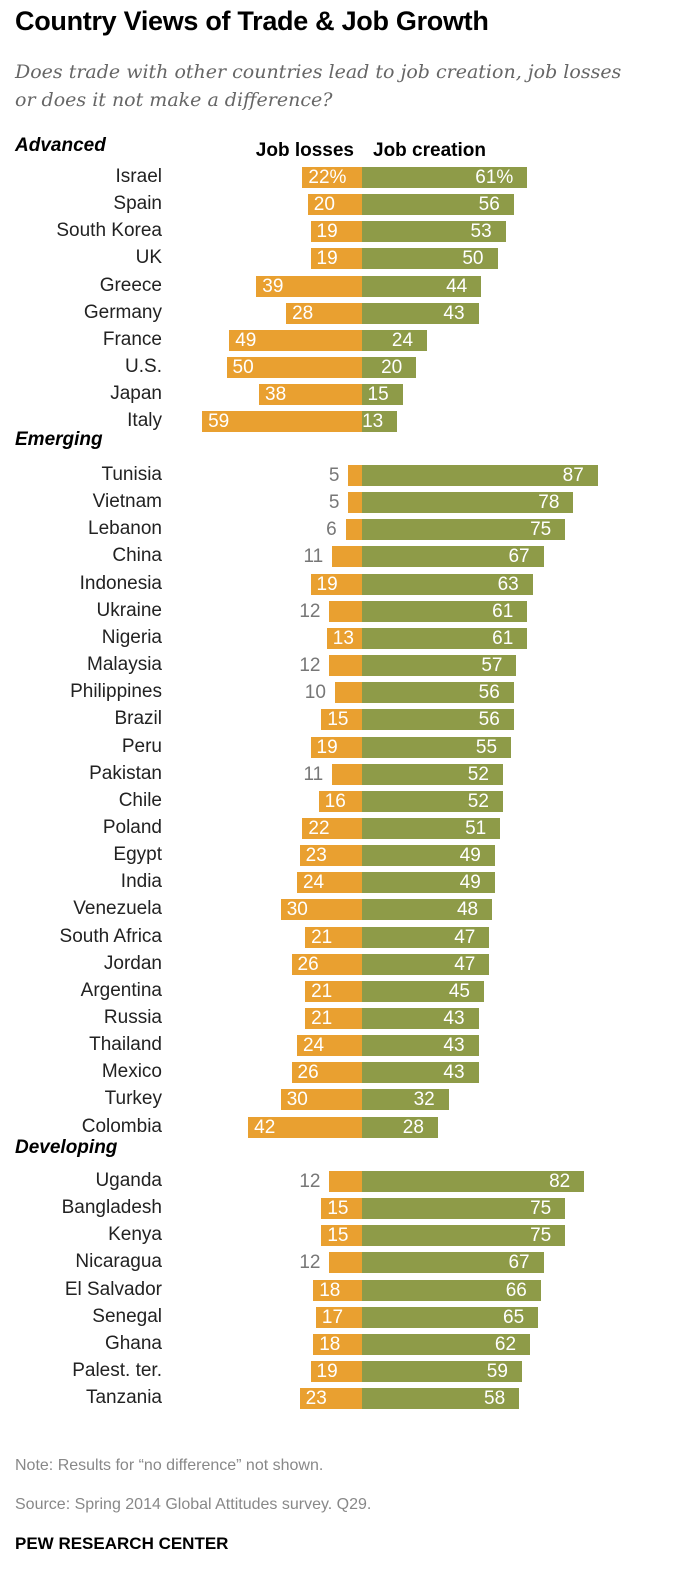 The height and width of the screenshot is (1571, 680). Describe the element at coordinates (132, 827) in the screenshot. I see `country-label: Poland` at that location.